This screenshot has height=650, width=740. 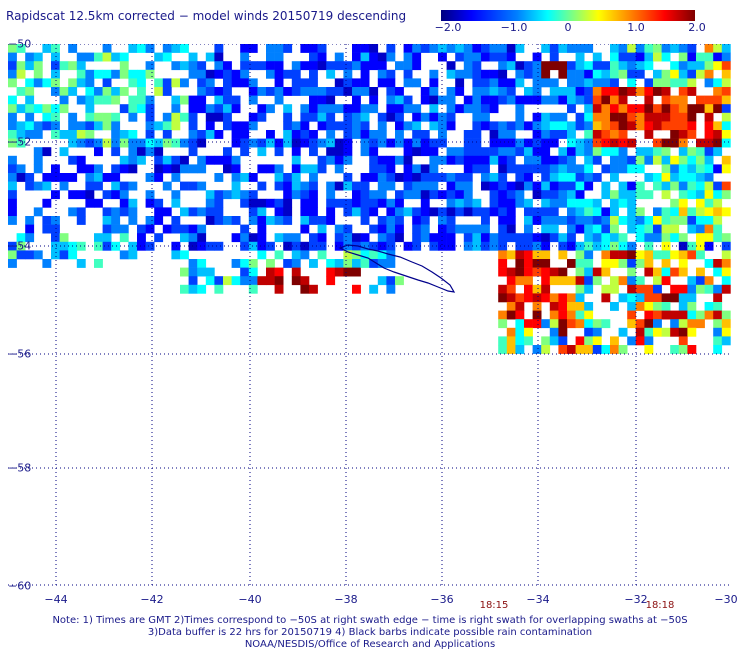 What do you see at coordinates (20, 246) in the screenshot?
I see `latitude-label: −54` at bounding box center [20, 246].